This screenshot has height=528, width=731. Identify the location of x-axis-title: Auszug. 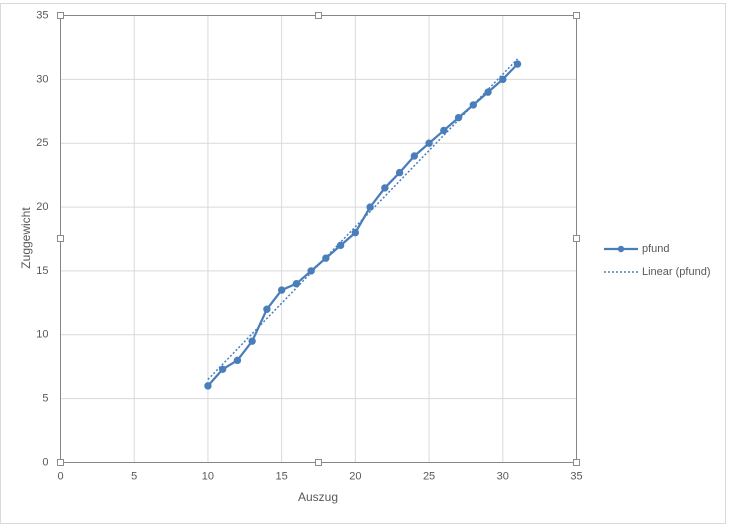
(318, 497).